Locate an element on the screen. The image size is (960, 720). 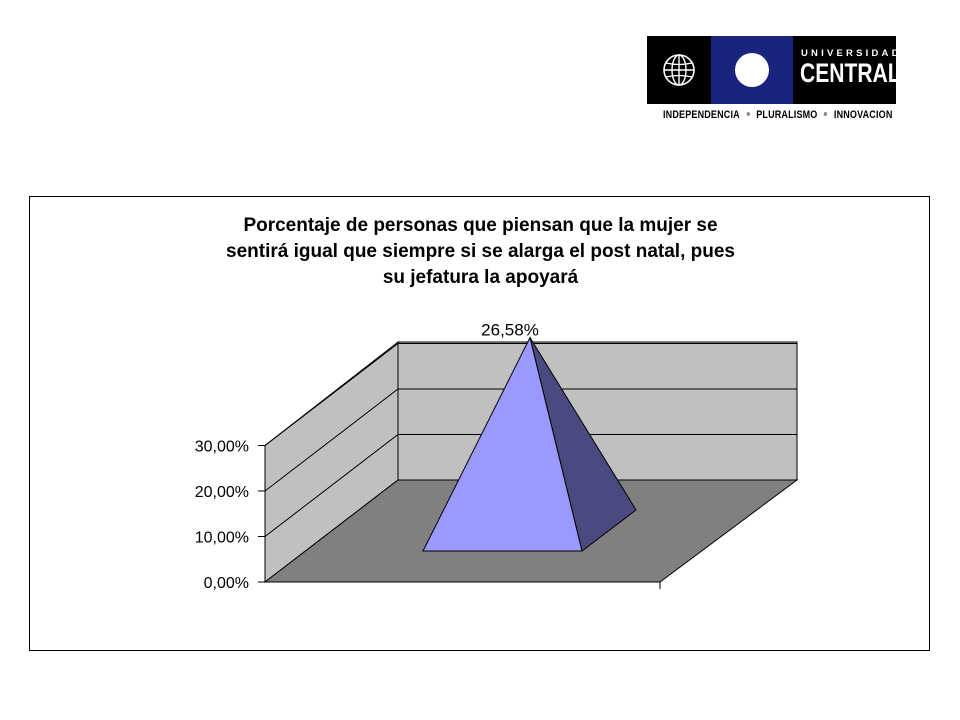
motto-word: INNOVACION is located at coordinates (863, 115).